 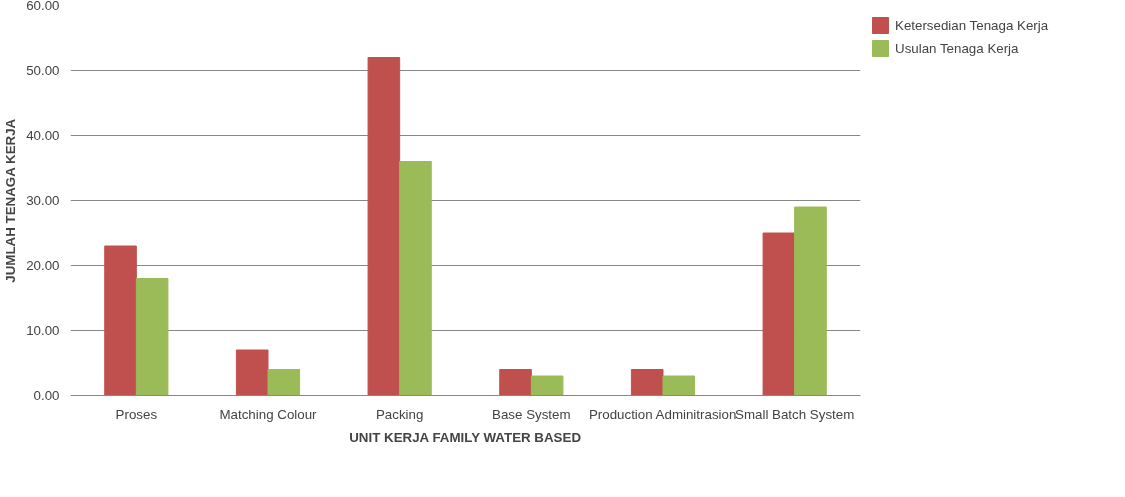 What do you see at coordinates (46, 395) in the screenshot?
I see `y-tick-label: 0.00` at bounding box center [46, 395].